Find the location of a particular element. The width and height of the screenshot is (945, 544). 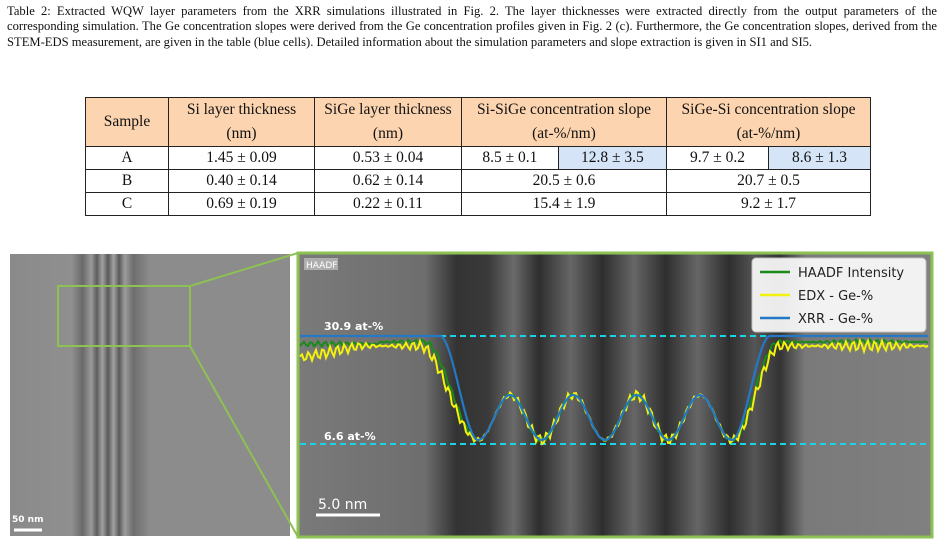

annotation: 30.9 at-% is located at coordinates (353, 326).